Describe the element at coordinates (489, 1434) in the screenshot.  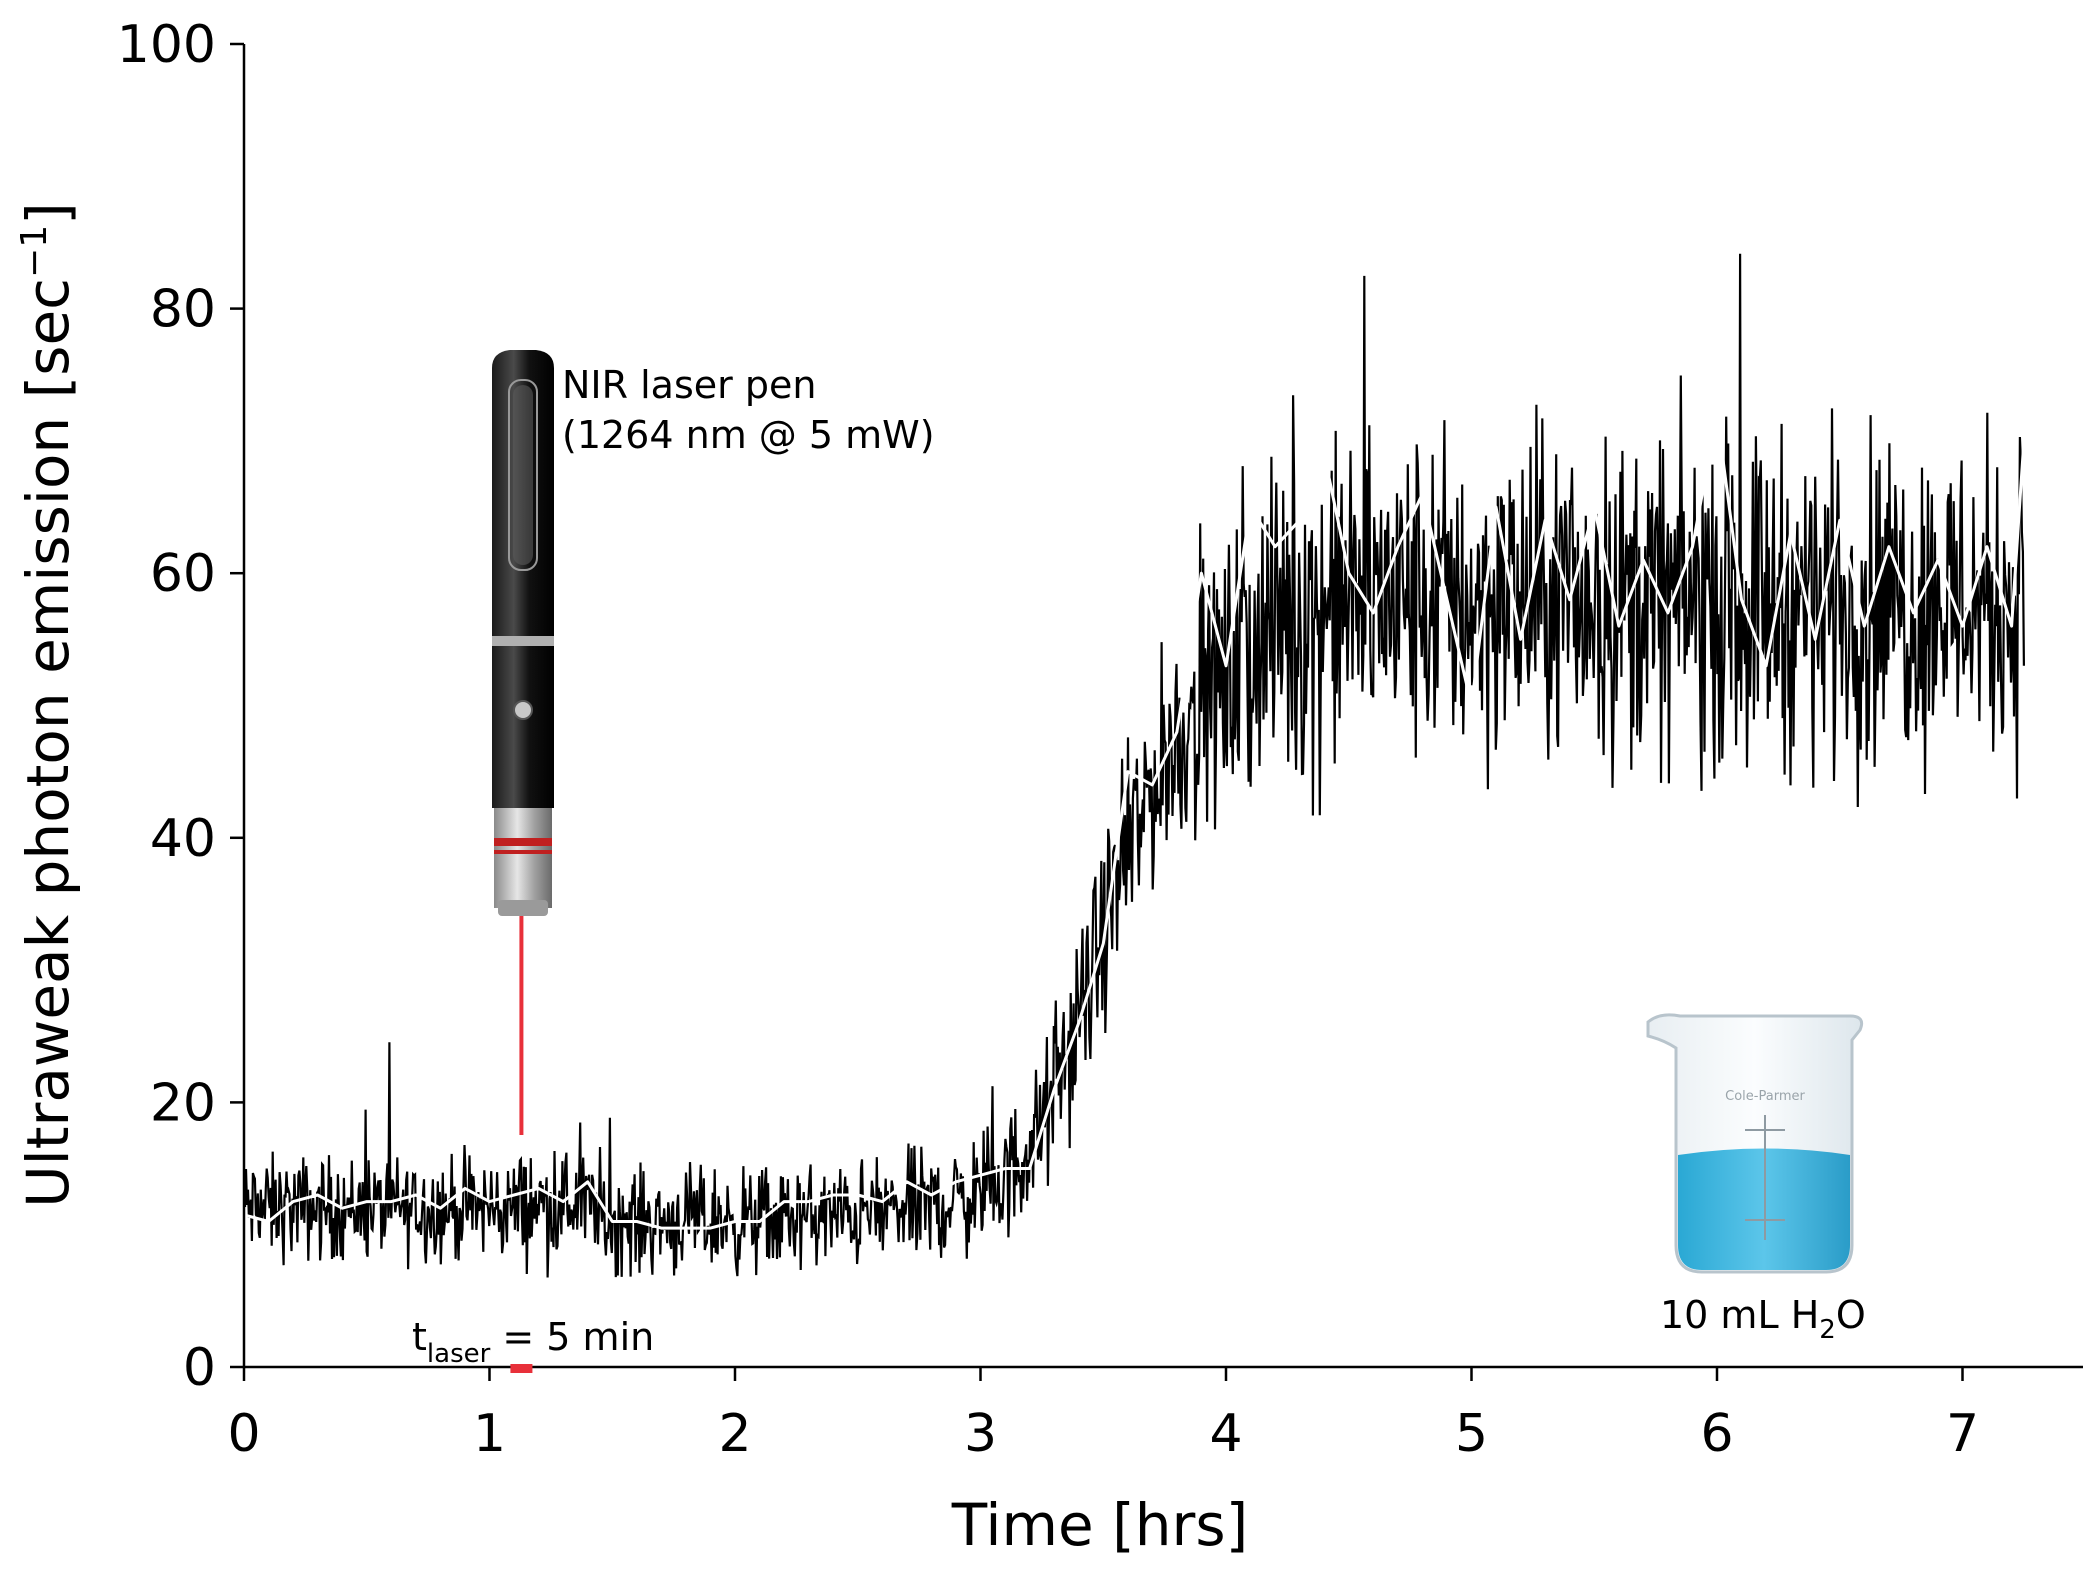
I see `x-tick-label: 1` at that location.